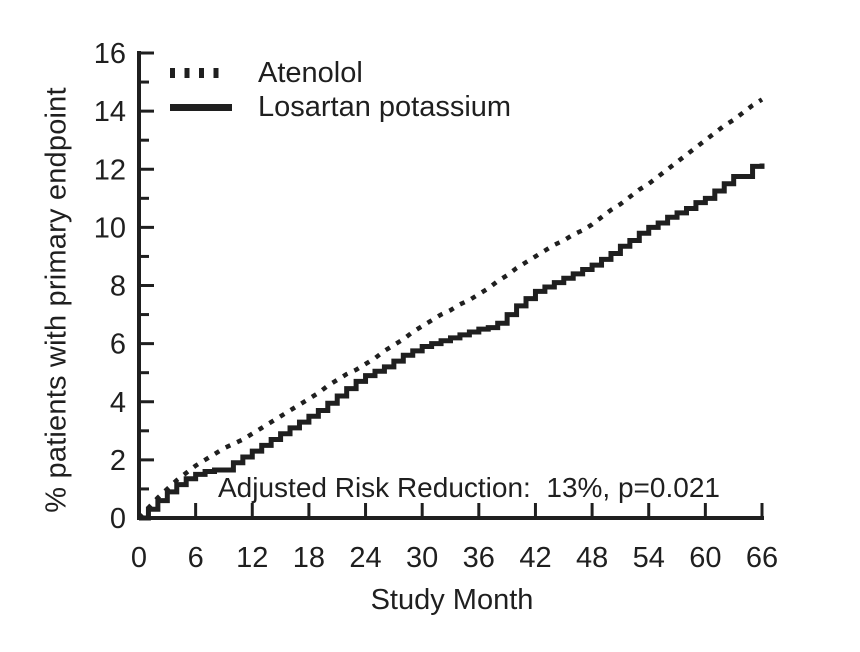 Image resolution: width=860 pixels, height=652 pixels. What do you see at coordinates (139, 558) in the screenshot?
I see `x-tick-label: 0` at bounding box center [139, 558].